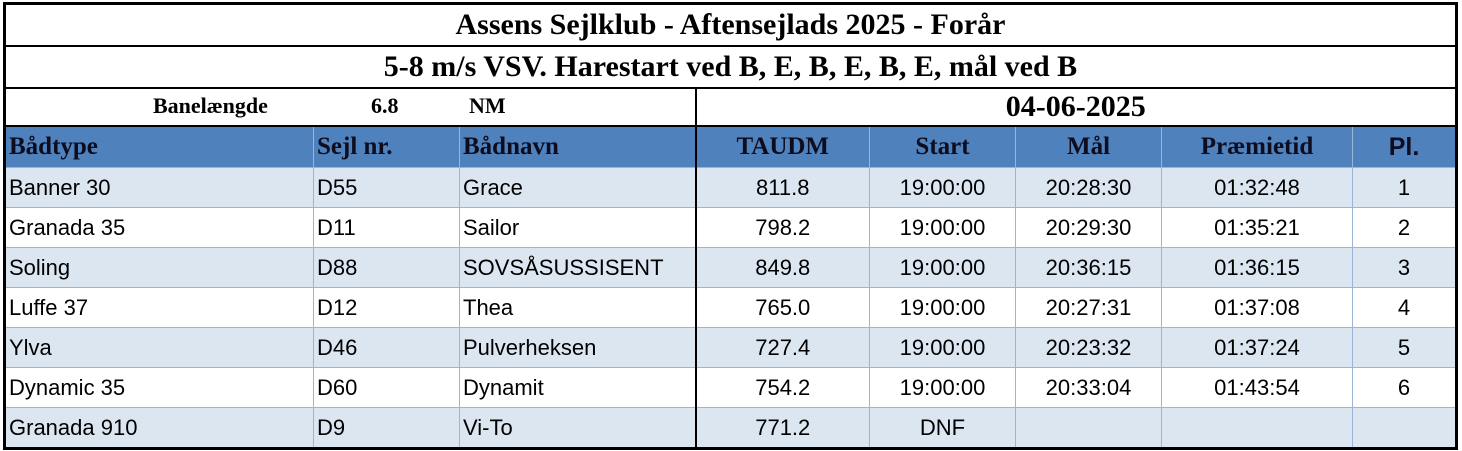  I want to click on cell: D88, so click(386, 267).